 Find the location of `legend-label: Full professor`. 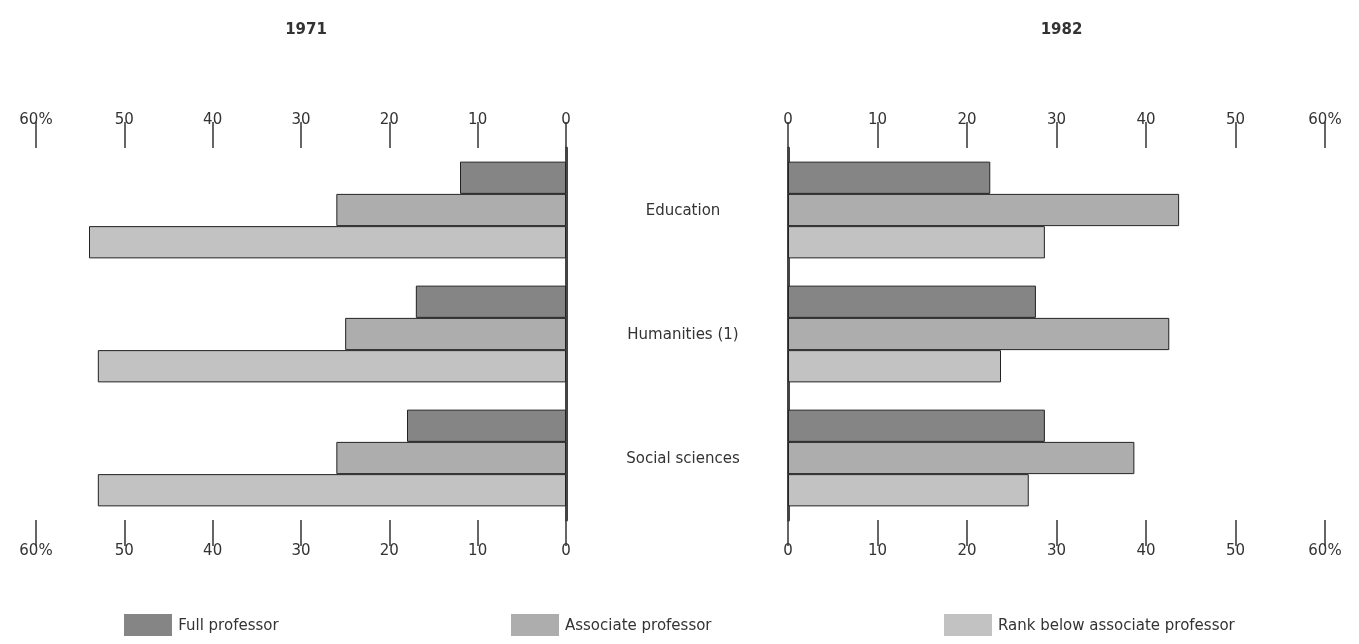

legend-label: Full professor is located at coordinates (228, 625).